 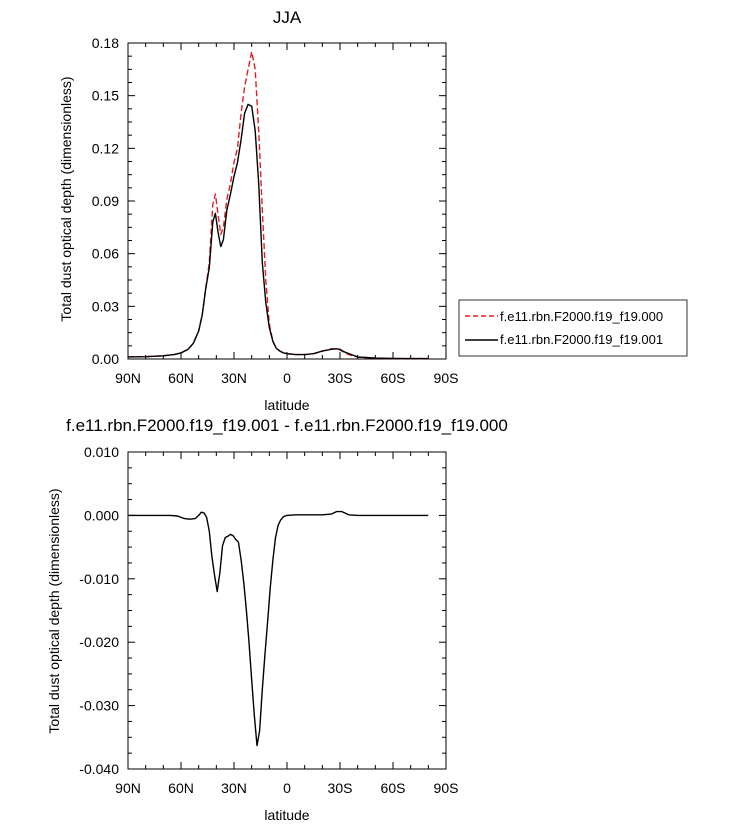 I want to click on top-x-tick-label: 0, so click(x=287, y=378).